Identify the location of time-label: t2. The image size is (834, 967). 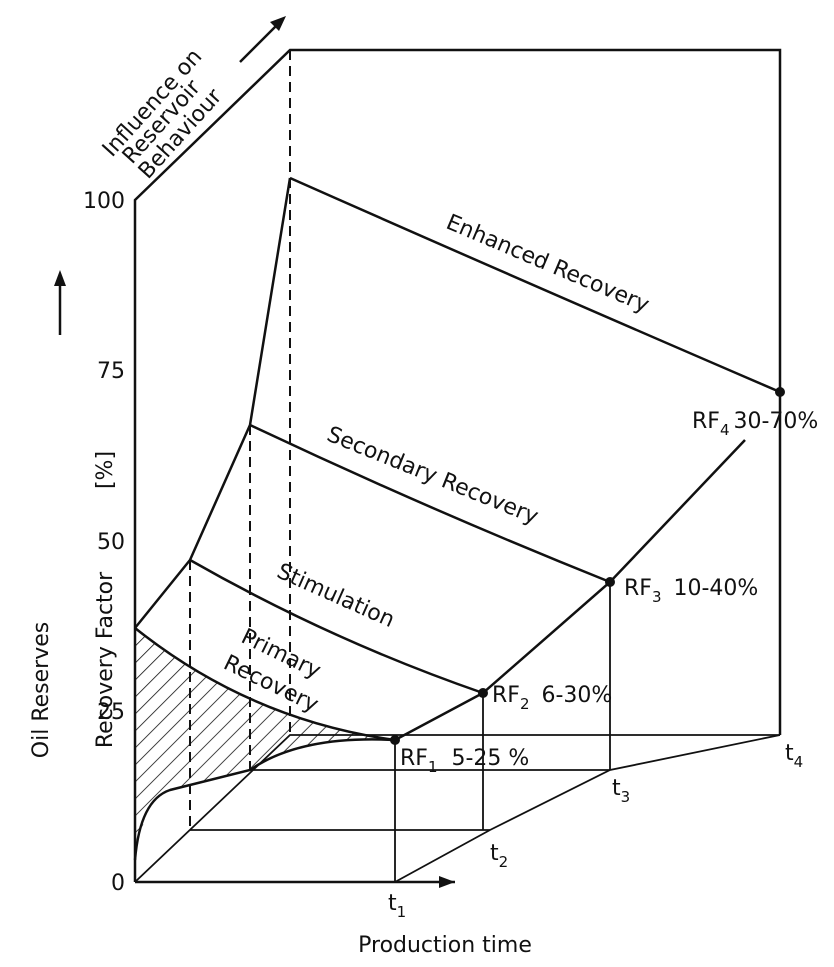
(499, 856).